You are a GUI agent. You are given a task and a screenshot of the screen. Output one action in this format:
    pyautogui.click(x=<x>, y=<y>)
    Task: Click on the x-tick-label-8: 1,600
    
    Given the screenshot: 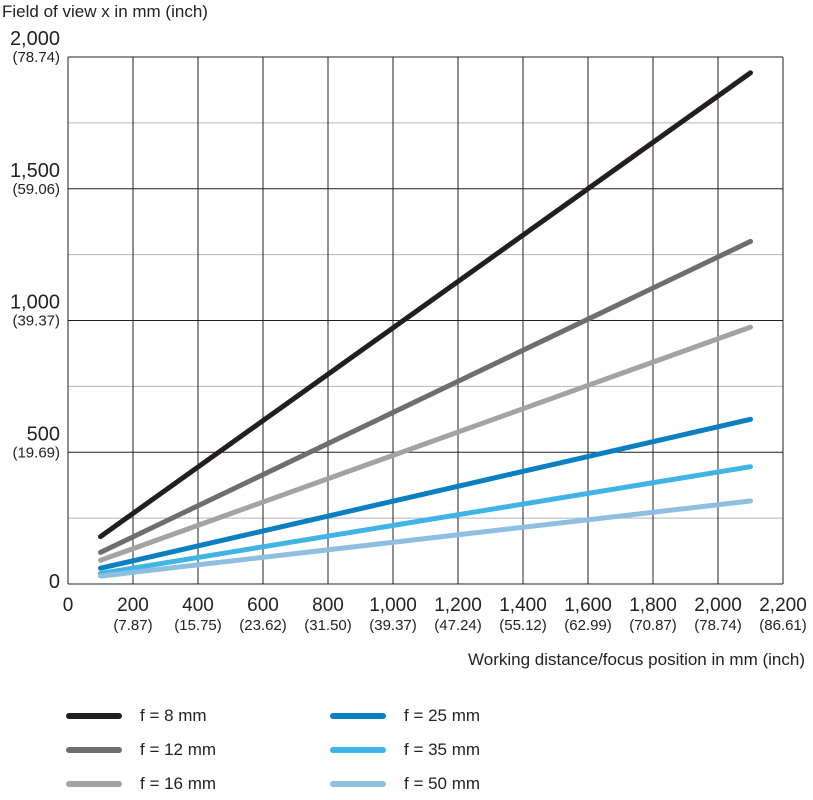 What is the action you would take?
    pyautogui.click(x=588, y=605)
    